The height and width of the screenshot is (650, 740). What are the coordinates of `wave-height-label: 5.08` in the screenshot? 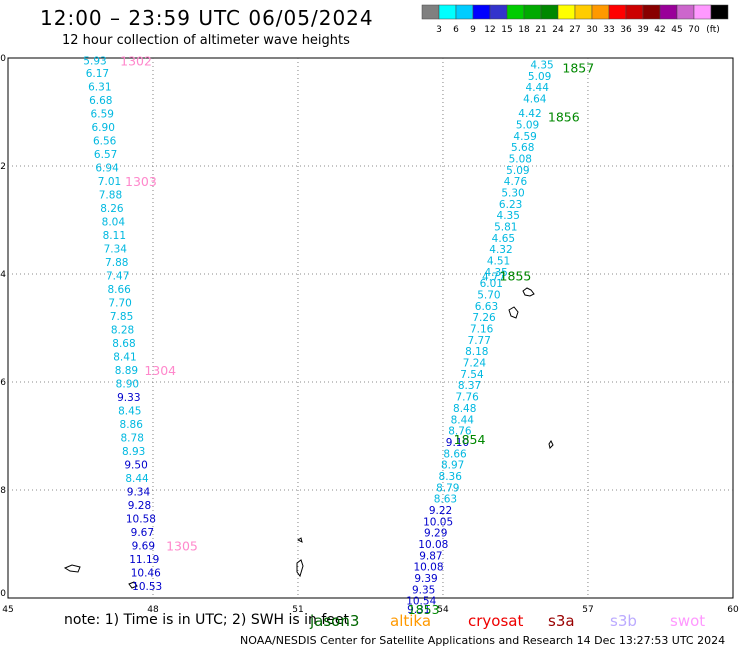 It's located at (520, 159).